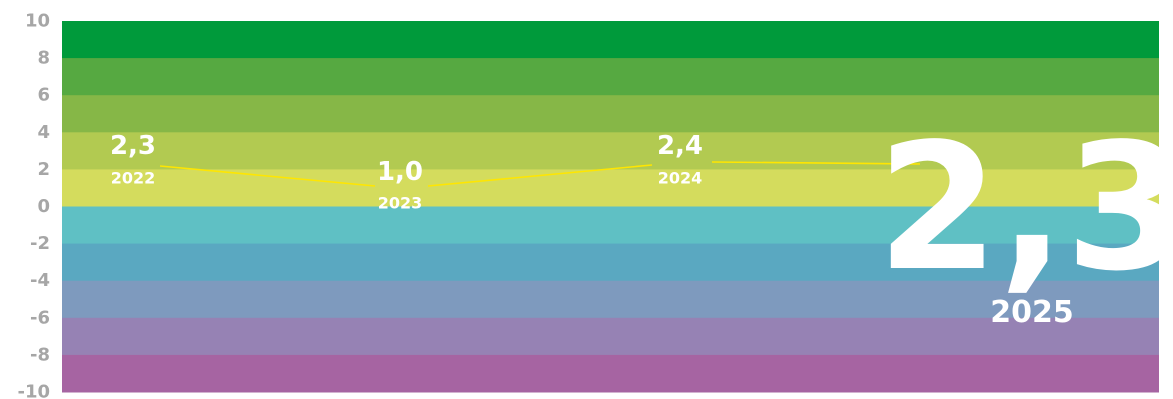  I want to click on y-tick-label: 2, so click(43, 169).